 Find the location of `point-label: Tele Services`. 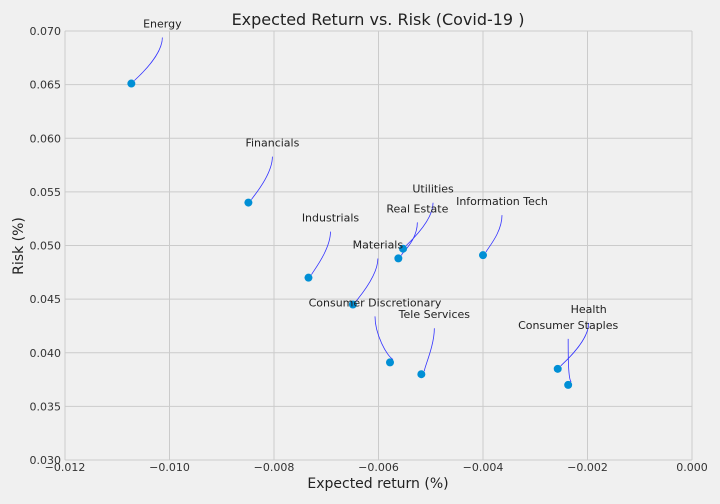

point-label: Tele Services is located at coordinates (434, 314).